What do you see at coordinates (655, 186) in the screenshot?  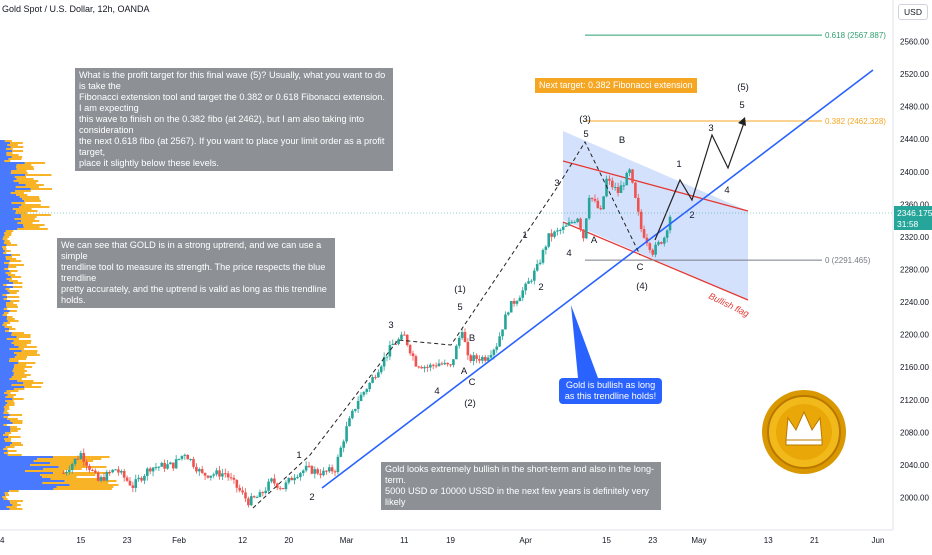 I see `flag-upper-line` at bounding box center [655, 186].